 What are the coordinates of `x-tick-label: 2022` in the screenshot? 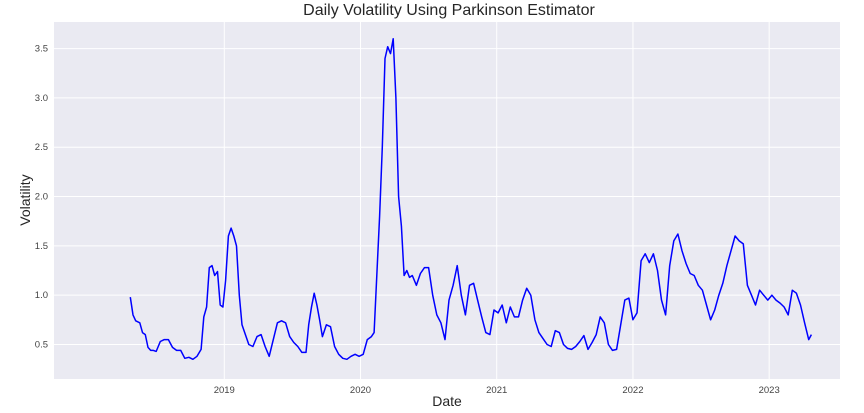 It's located at (632, 390).